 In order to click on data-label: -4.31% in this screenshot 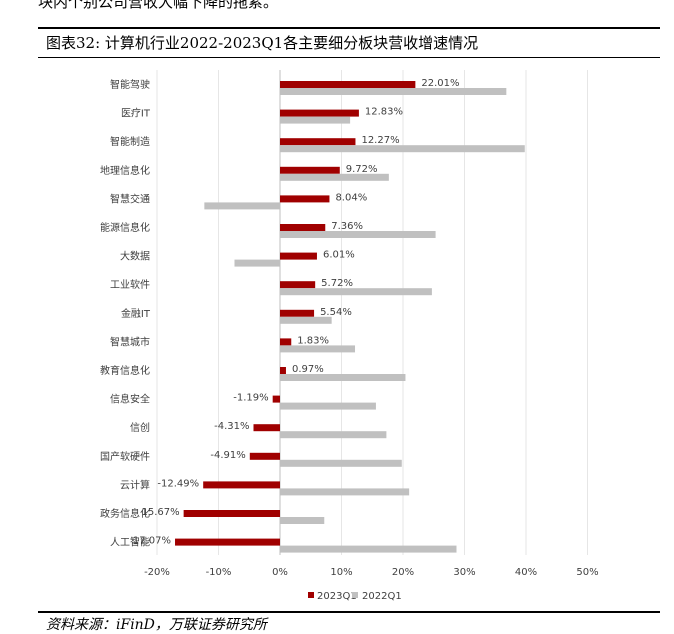, I will do `click(231, 426)`.